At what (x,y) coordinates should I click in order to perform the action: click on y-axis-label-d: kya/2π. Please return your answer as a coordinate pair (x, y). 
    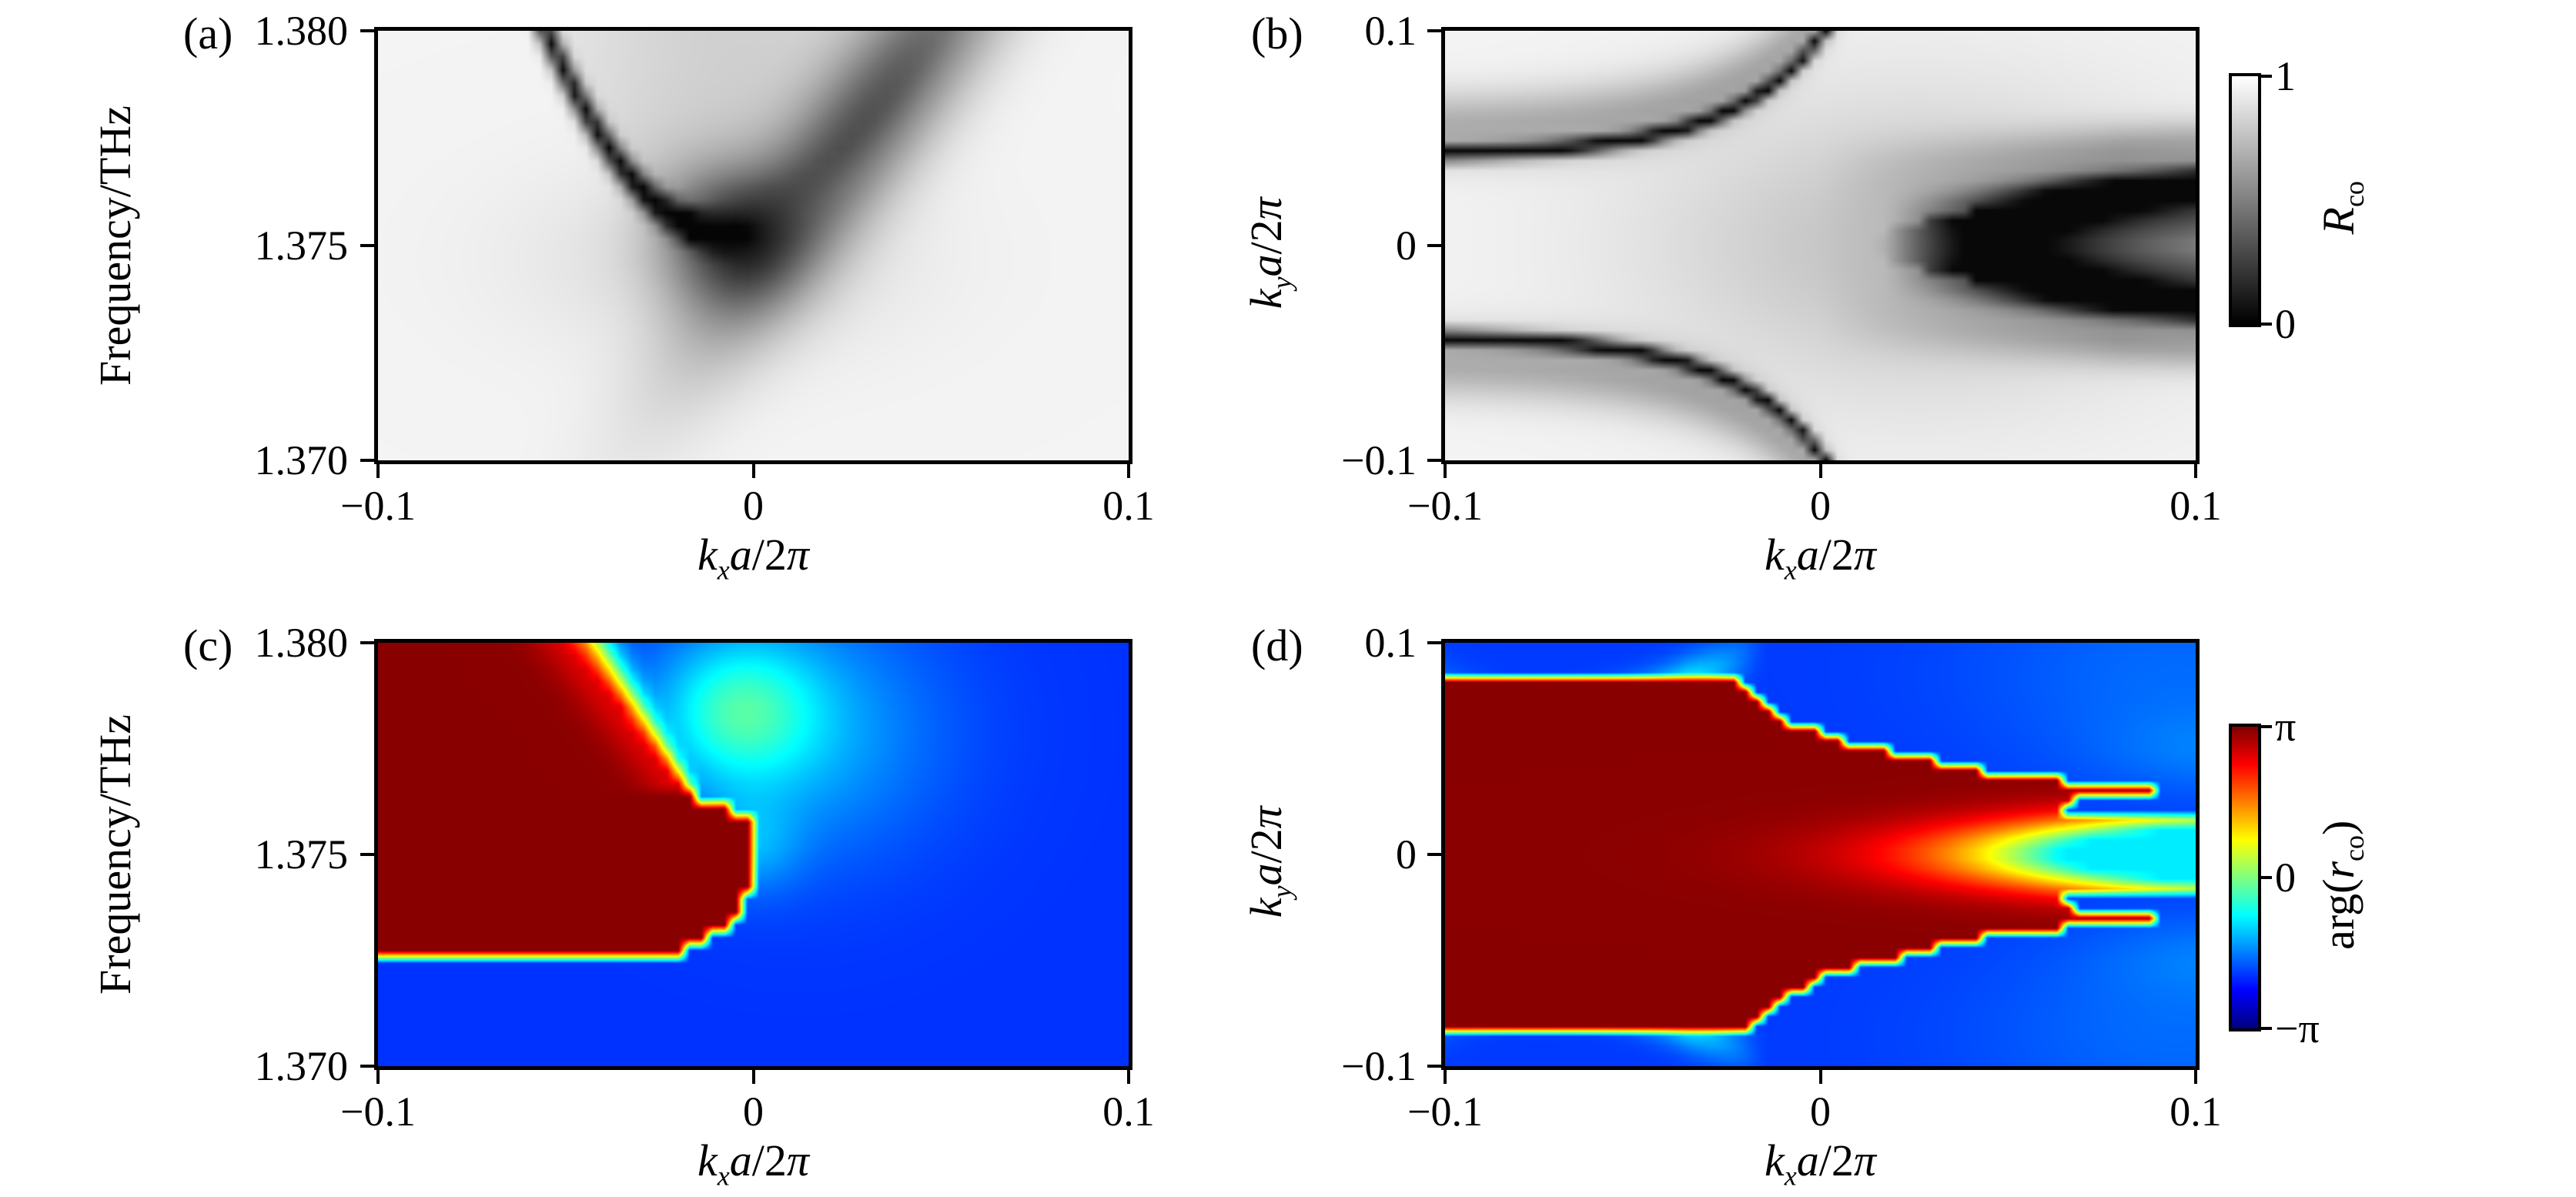
    Looking at the image, I should click on (1274, 862).